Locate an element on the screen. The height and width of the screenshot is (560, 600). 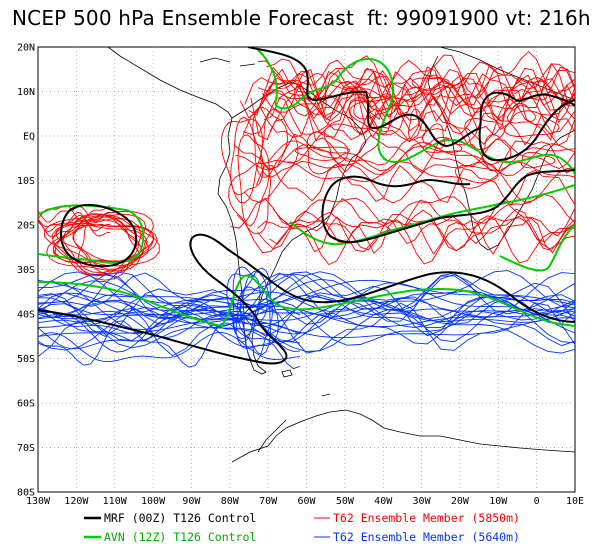
avn-contour-atlantic is located at coordinates (537, 248).